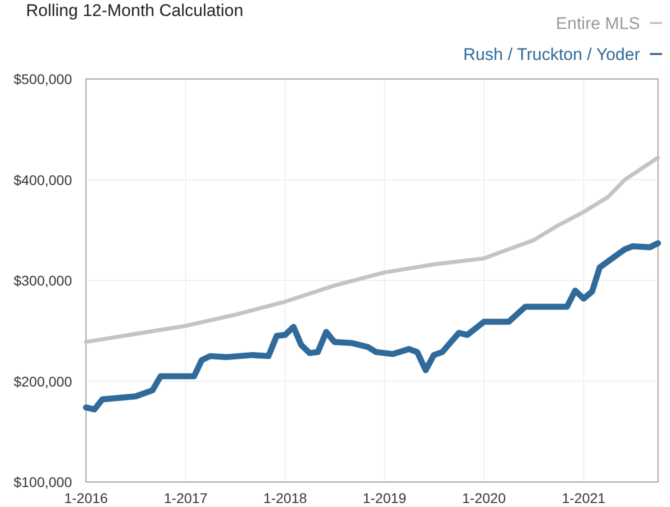  Describe the element at coordinates (43, 79) in the screenshot. I see `y-tick-label: $500,000` at that location.